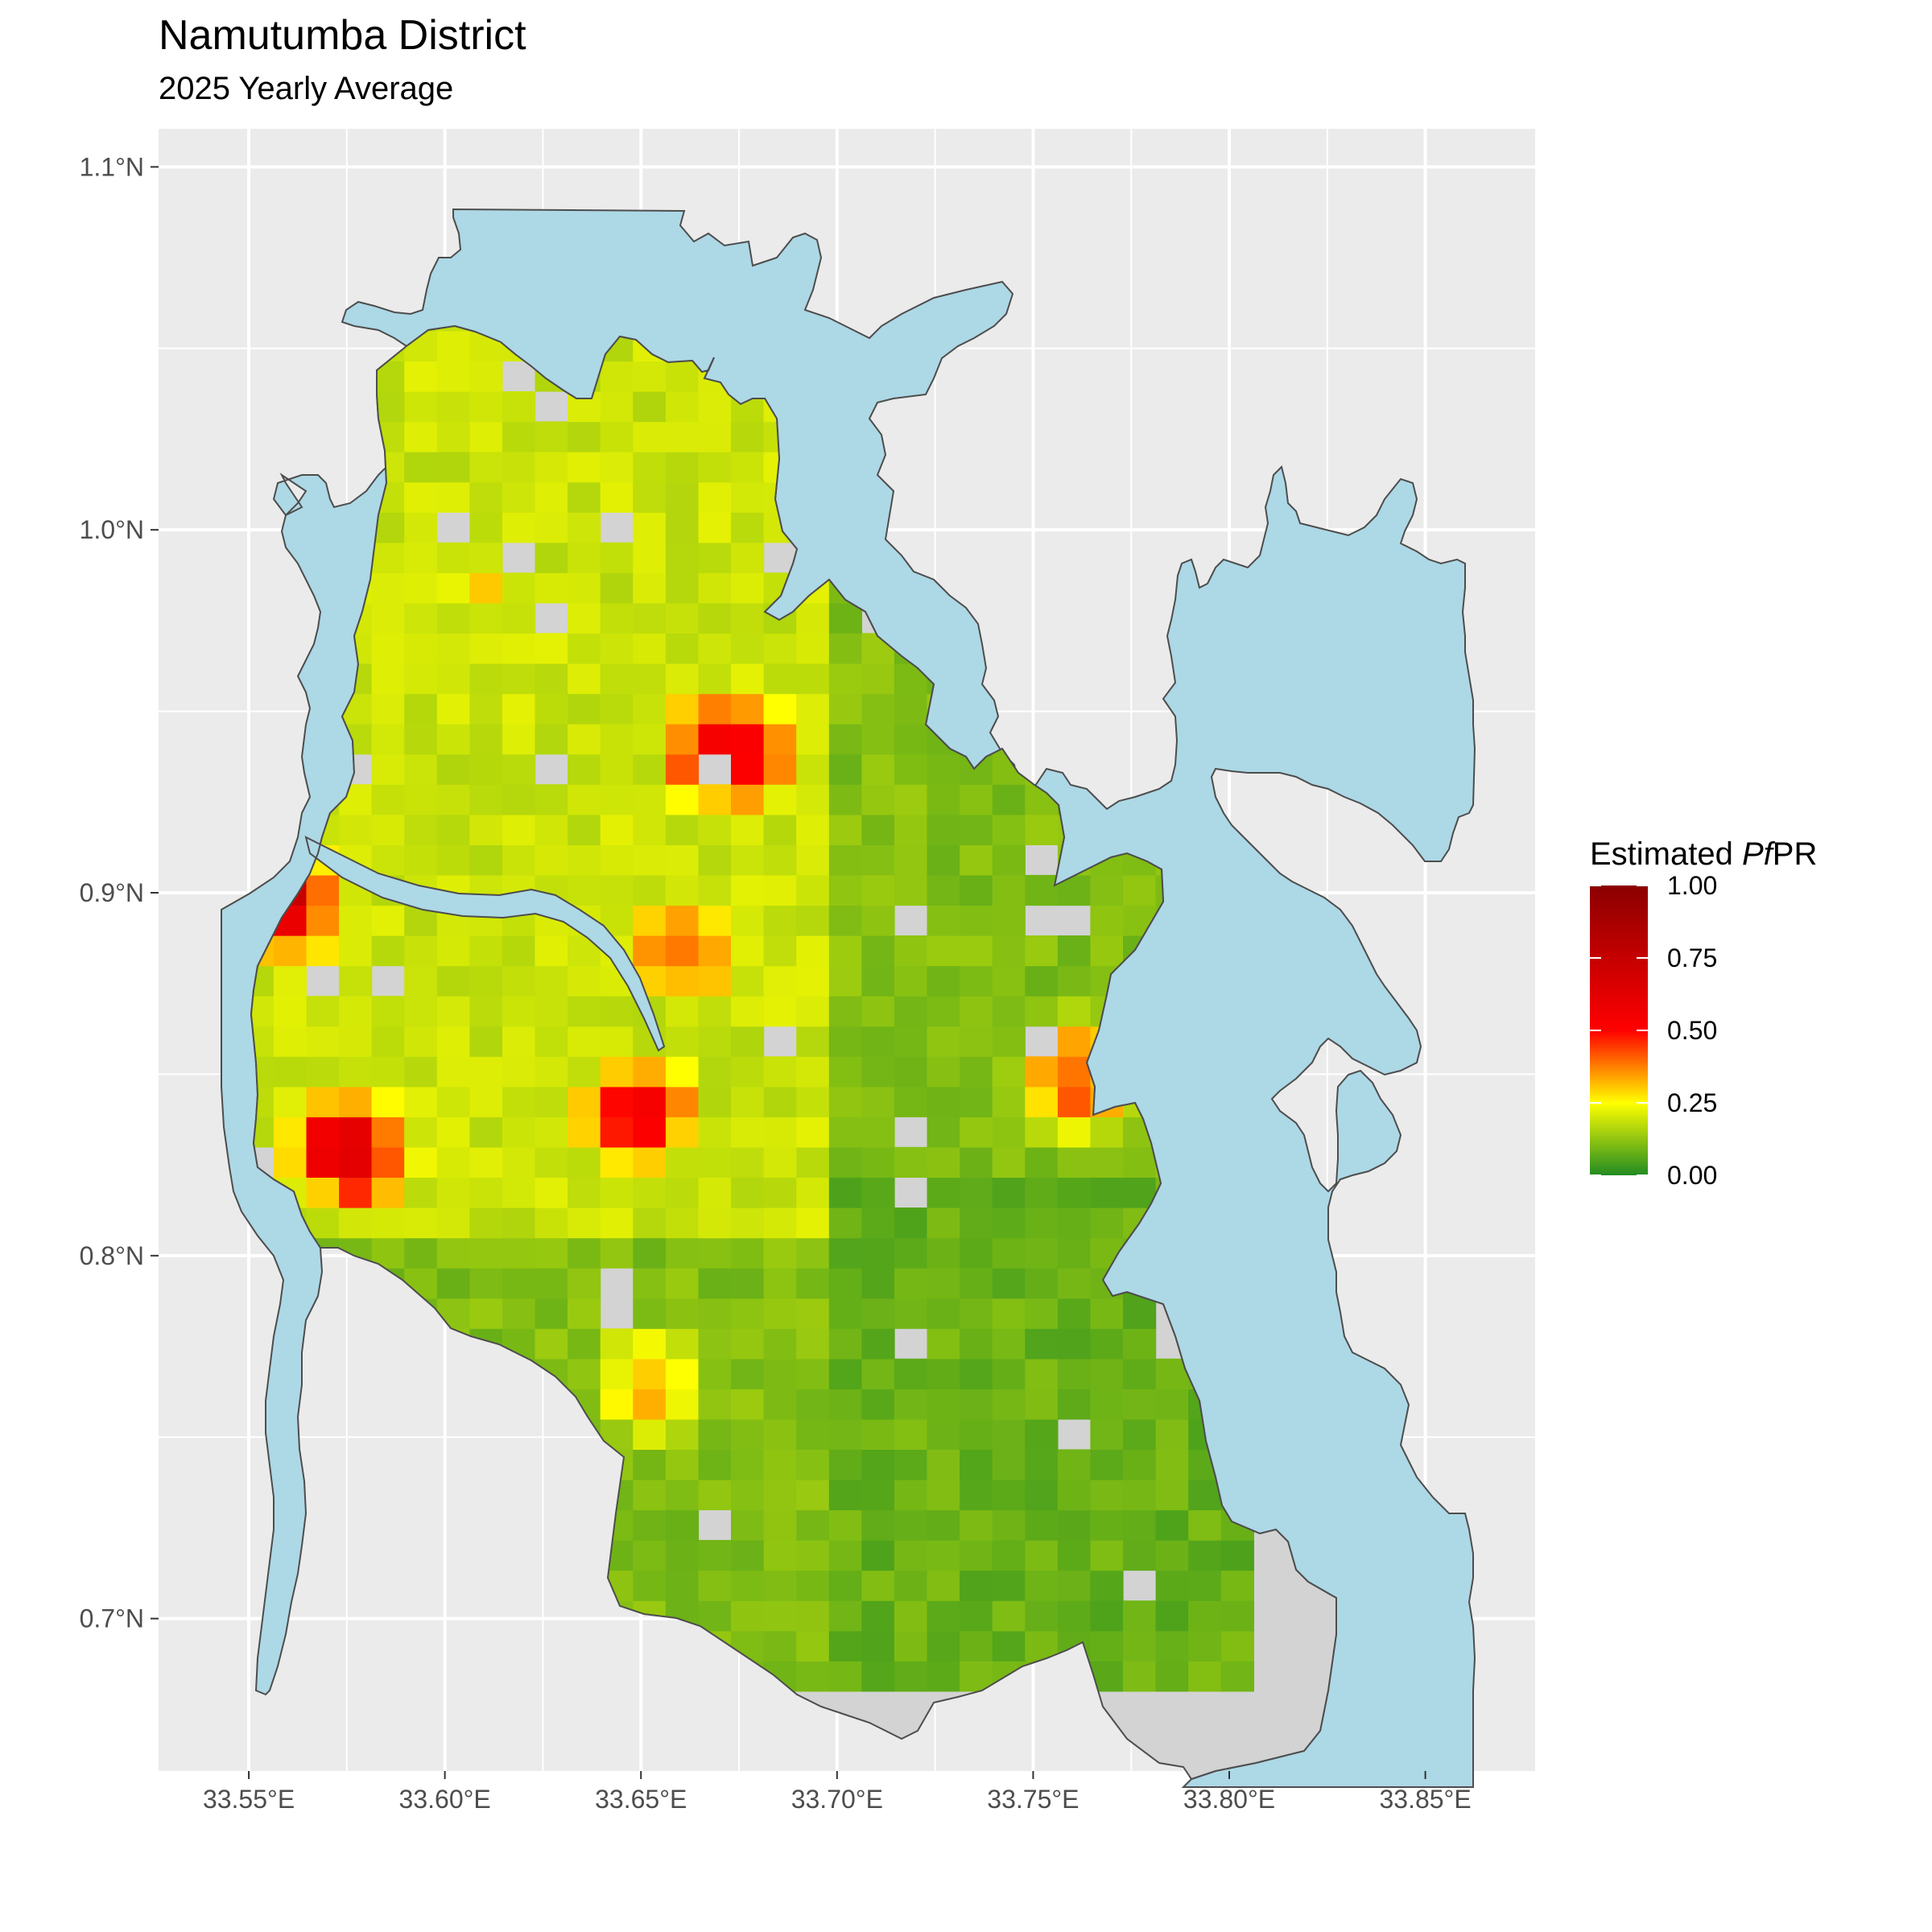  I want to click on y-tick-label: 1.1°N, so click(112, 166).